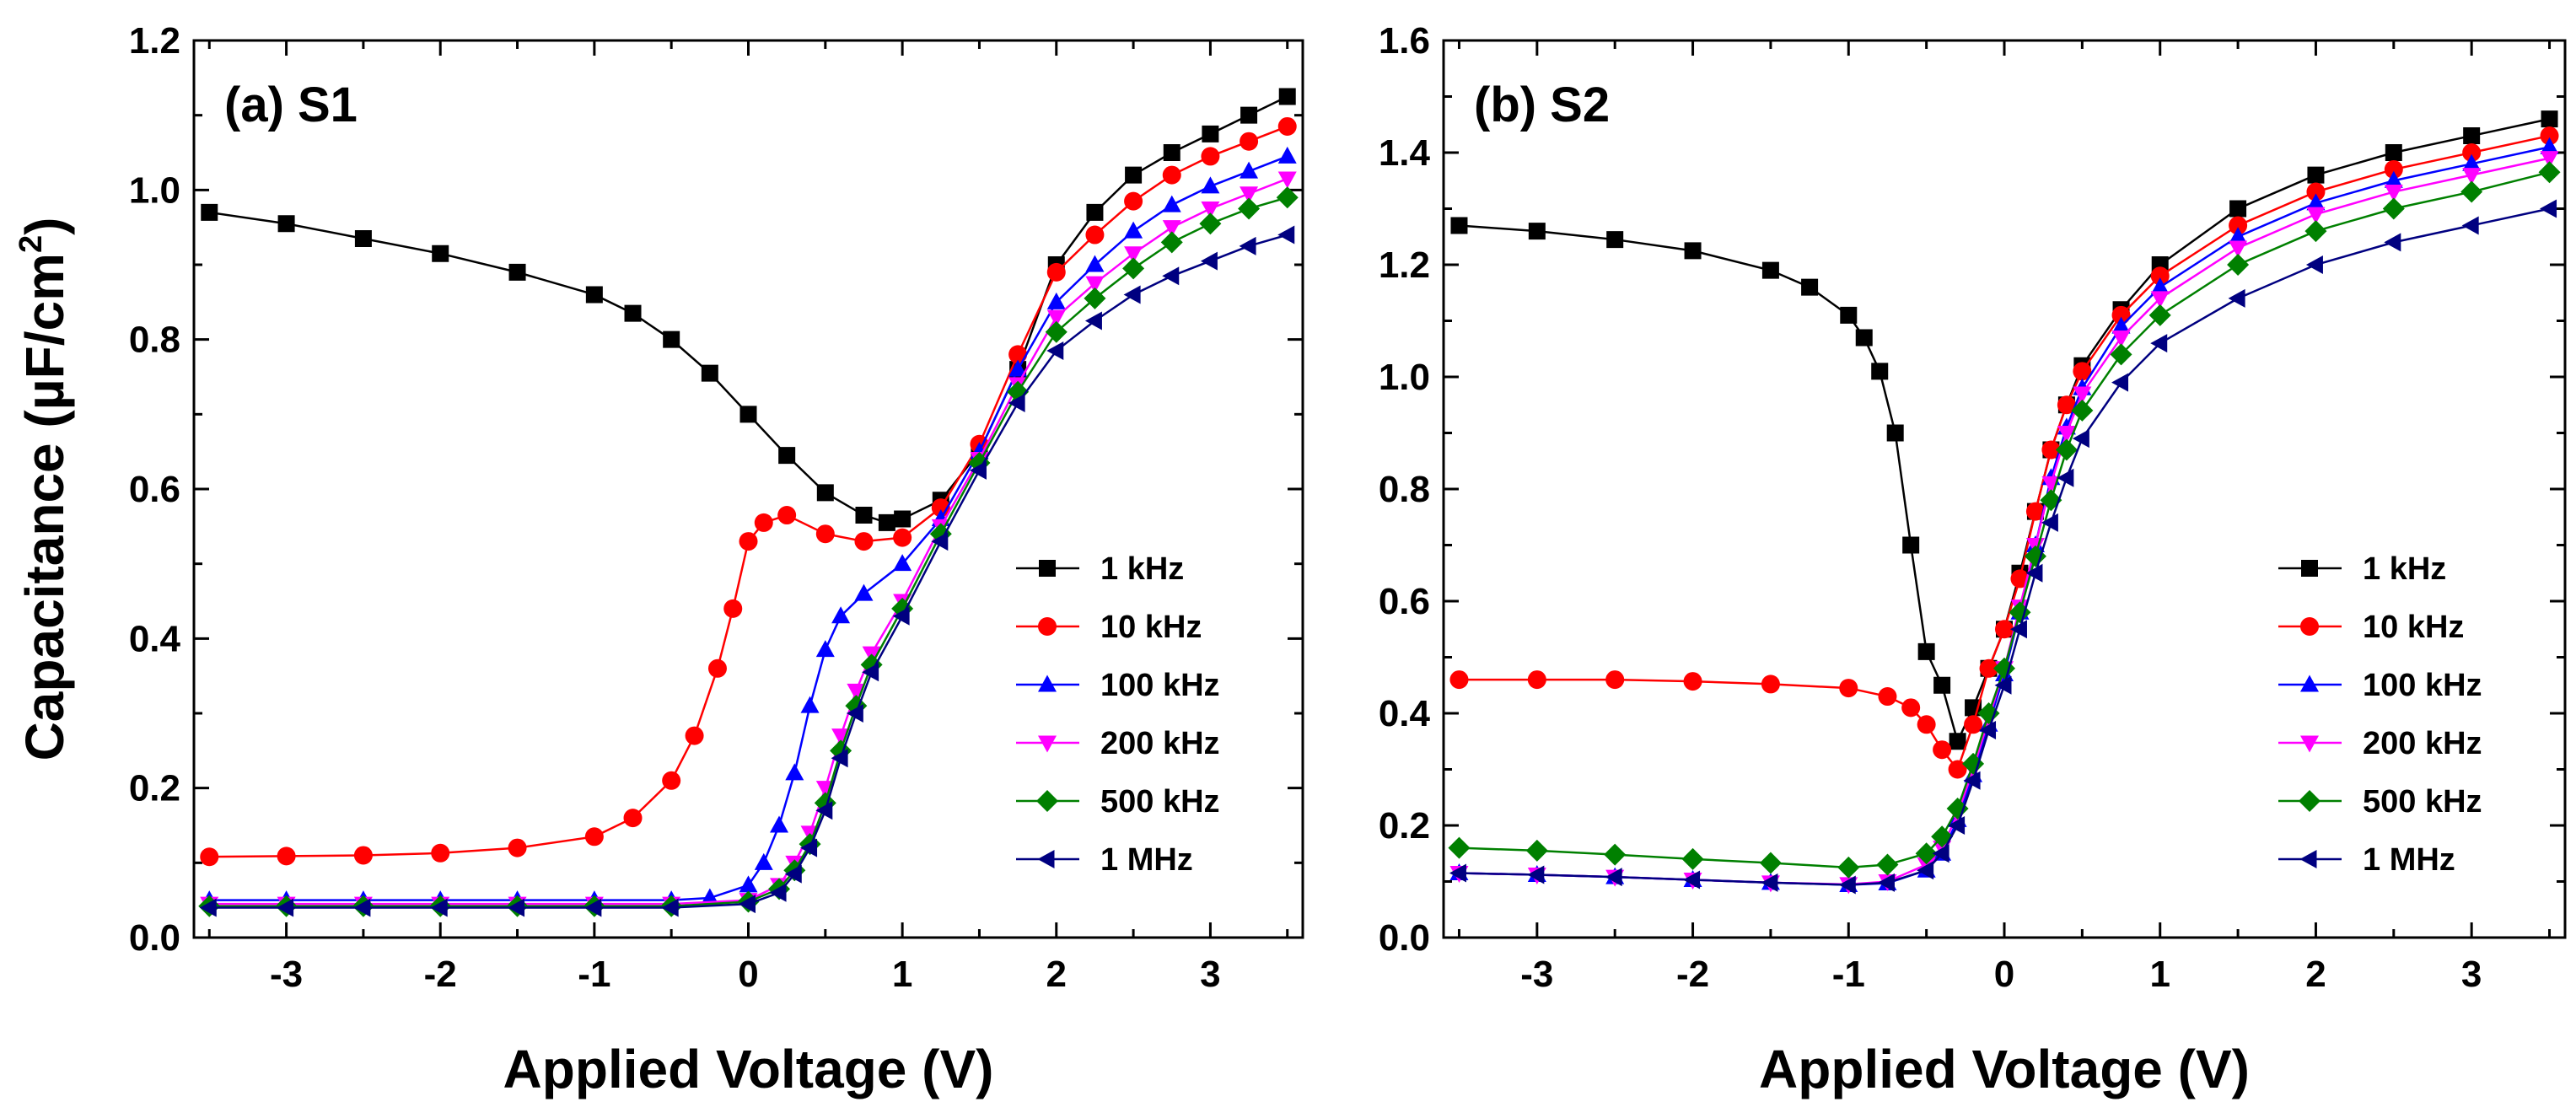  I want to click on y-tick-label: 0.6, so click(154, 490).